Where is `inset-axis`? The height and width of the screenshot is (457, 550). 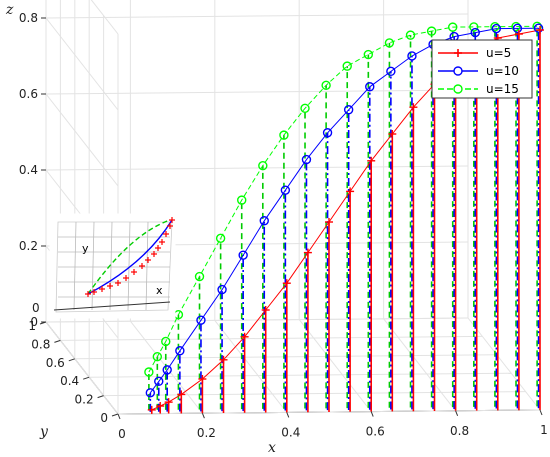
inset-axis is located at coordinates (112, 306).